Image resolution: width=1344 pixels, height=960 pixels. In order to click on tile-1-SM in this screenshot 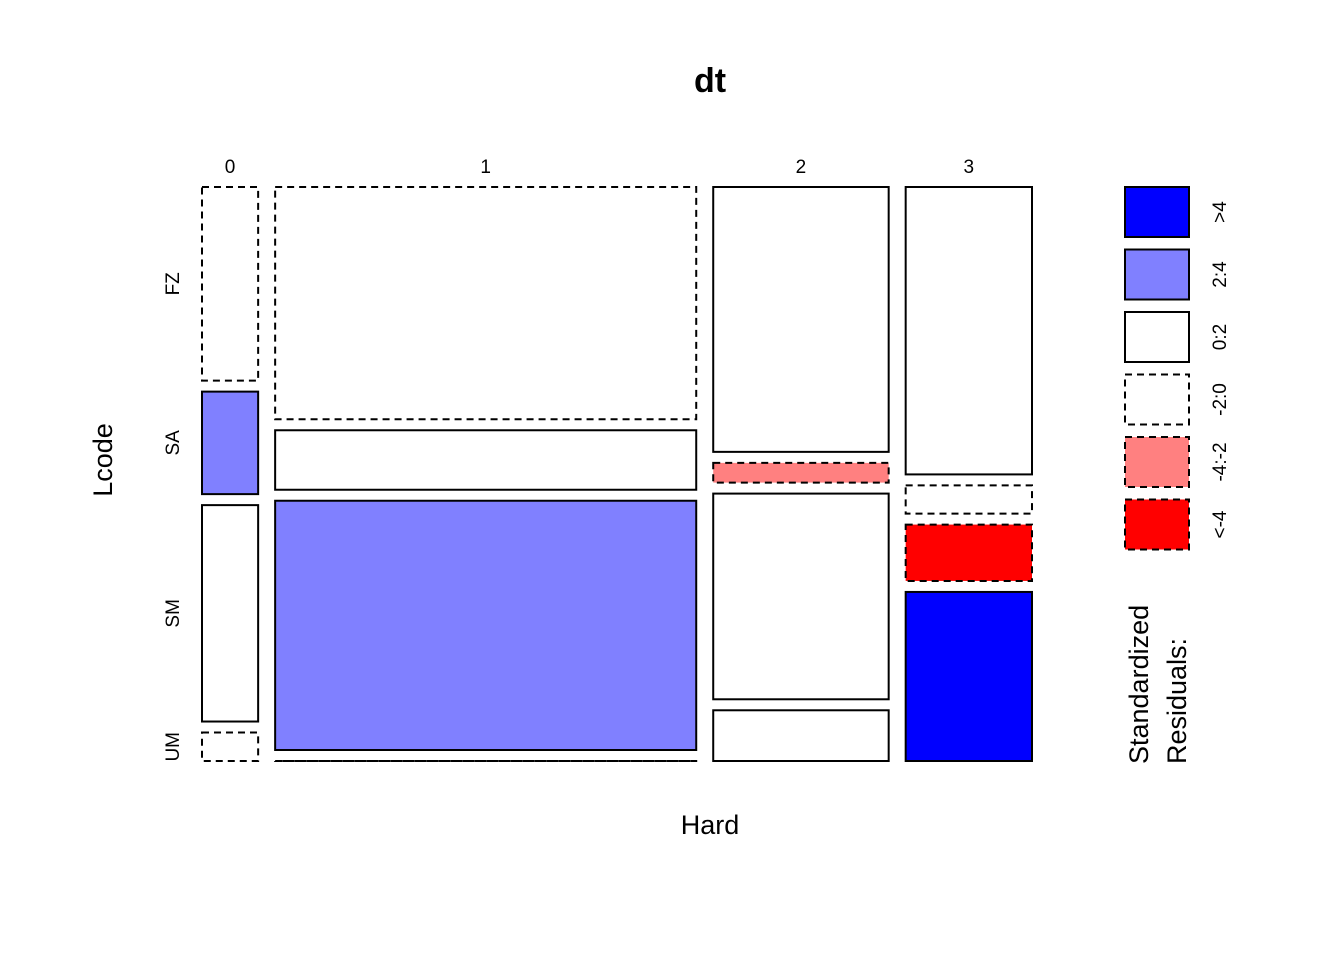, I will do `click(486, 625)`.